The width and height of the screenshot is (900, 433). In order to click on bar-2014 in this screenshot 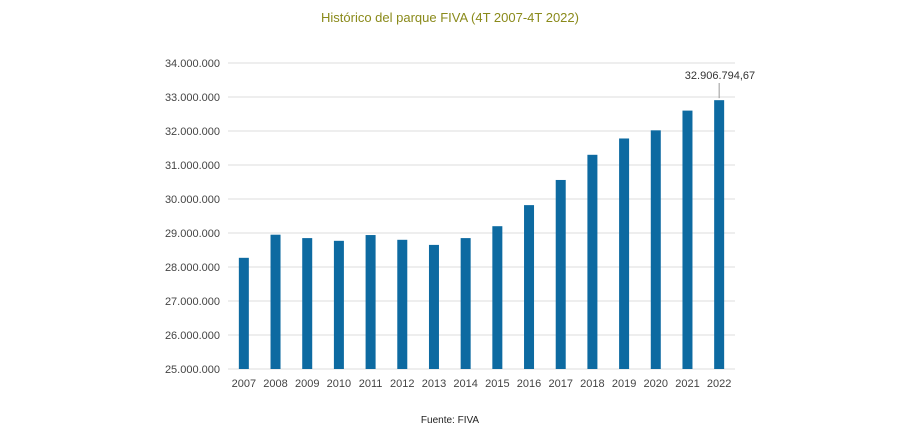, I will do `click(465, 303)`.